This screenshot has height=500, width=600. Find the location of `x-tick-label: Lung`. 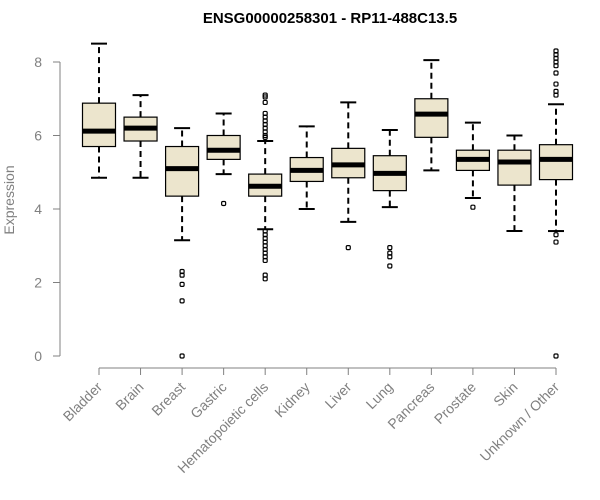

x-tick-label: Lung is located at coordinates (379, 395).